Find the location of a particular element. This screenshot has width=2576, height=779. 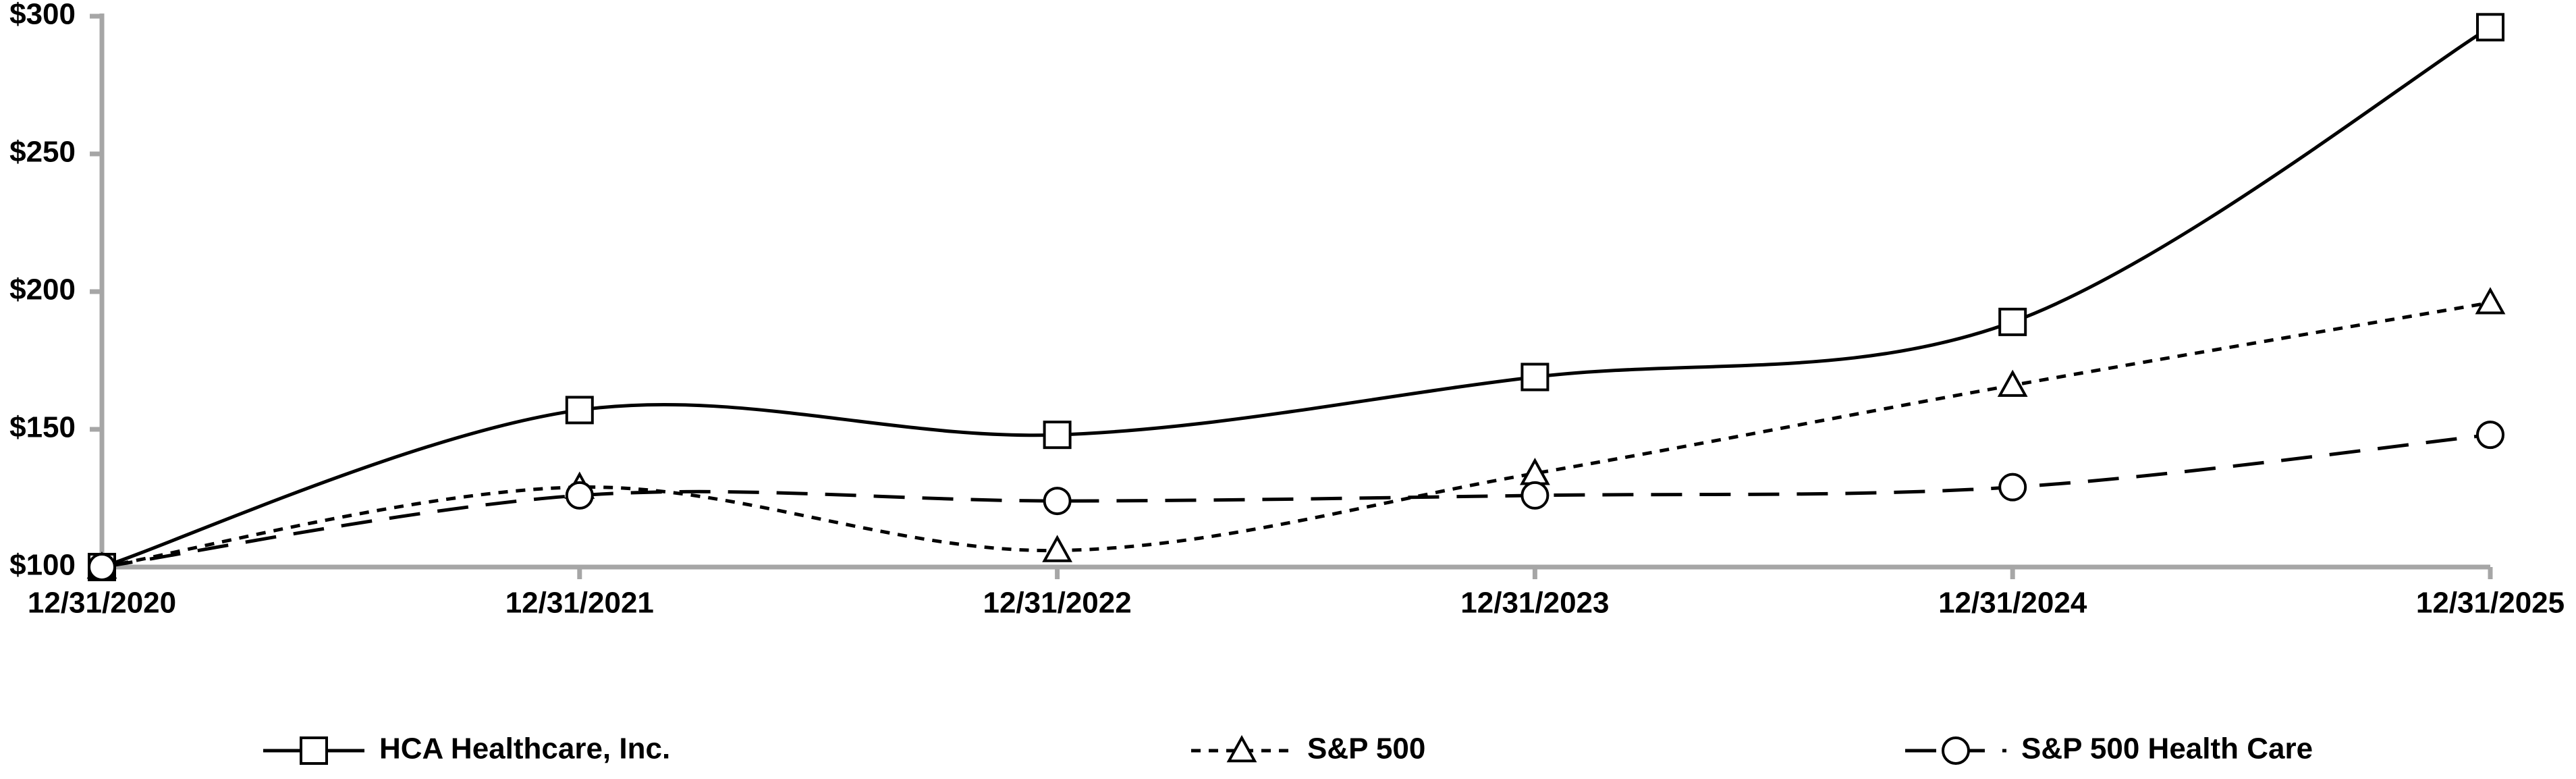

y-tick-label: $300 is located at coordinates (42, 15).